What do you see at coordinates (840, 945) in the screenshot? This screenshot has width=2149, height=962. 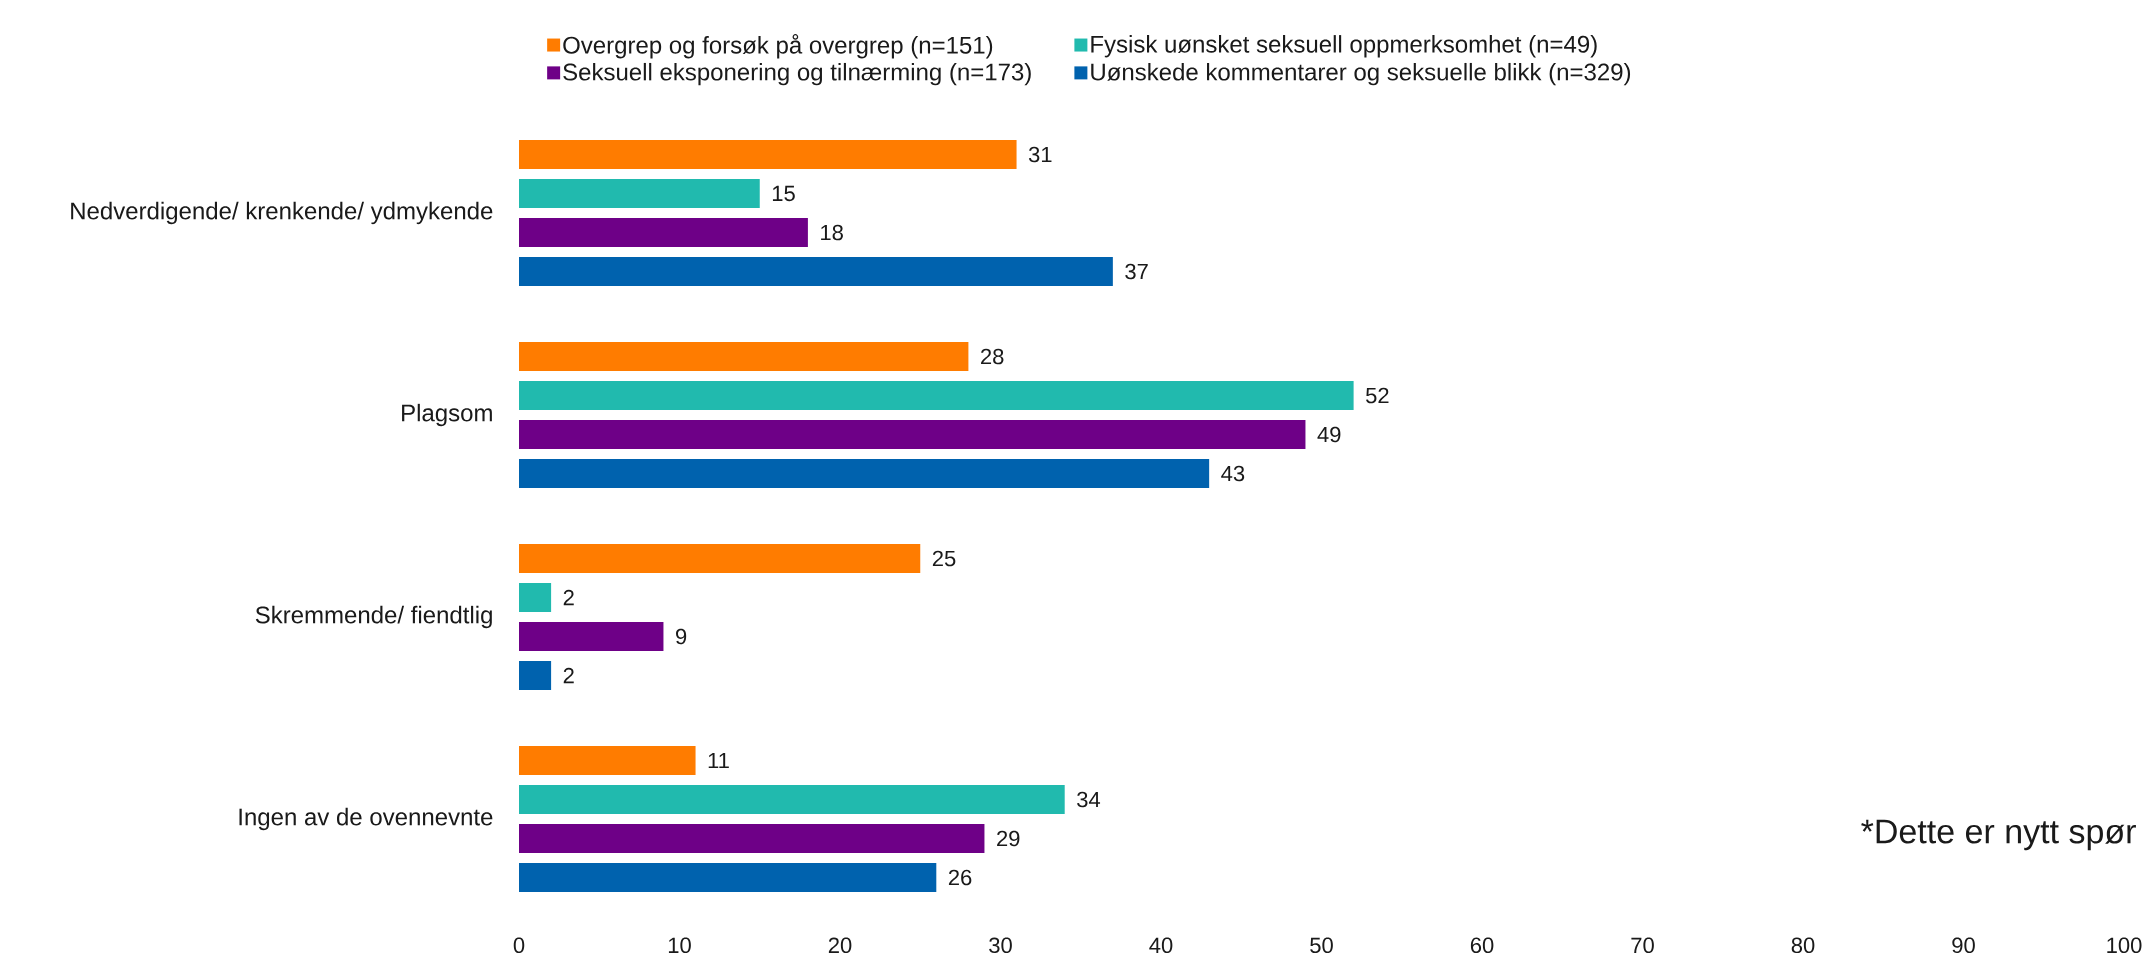 I see `x-tick-label: 20` at bounding box center [840, 945].